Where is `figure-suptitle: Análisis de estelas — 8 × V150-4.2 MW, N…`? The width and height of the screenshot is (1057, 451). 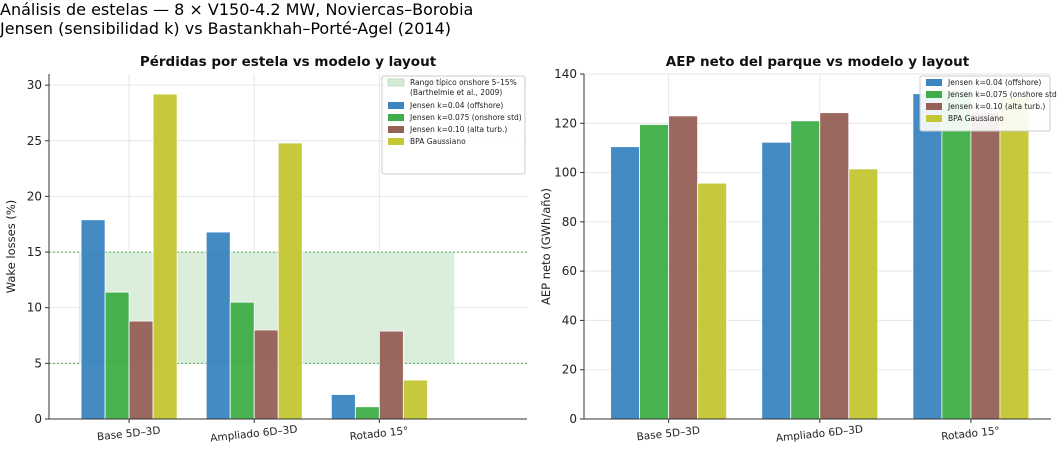
figure-suptitle: Análisis de estelas — 8 × V150-4.2 MW, N… is located at coordinates (528, 19).